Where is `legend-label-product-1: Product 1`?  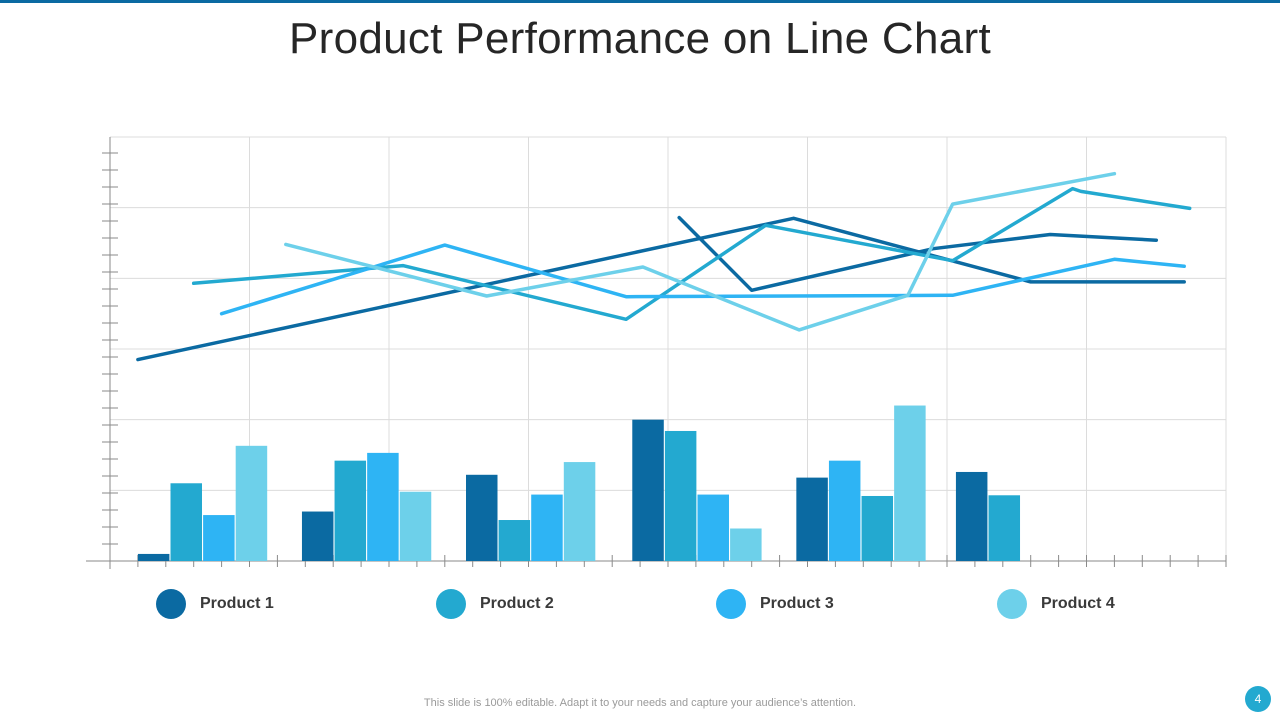 legend-label-product-1: Product 1 is located at coordinates (237, 603).